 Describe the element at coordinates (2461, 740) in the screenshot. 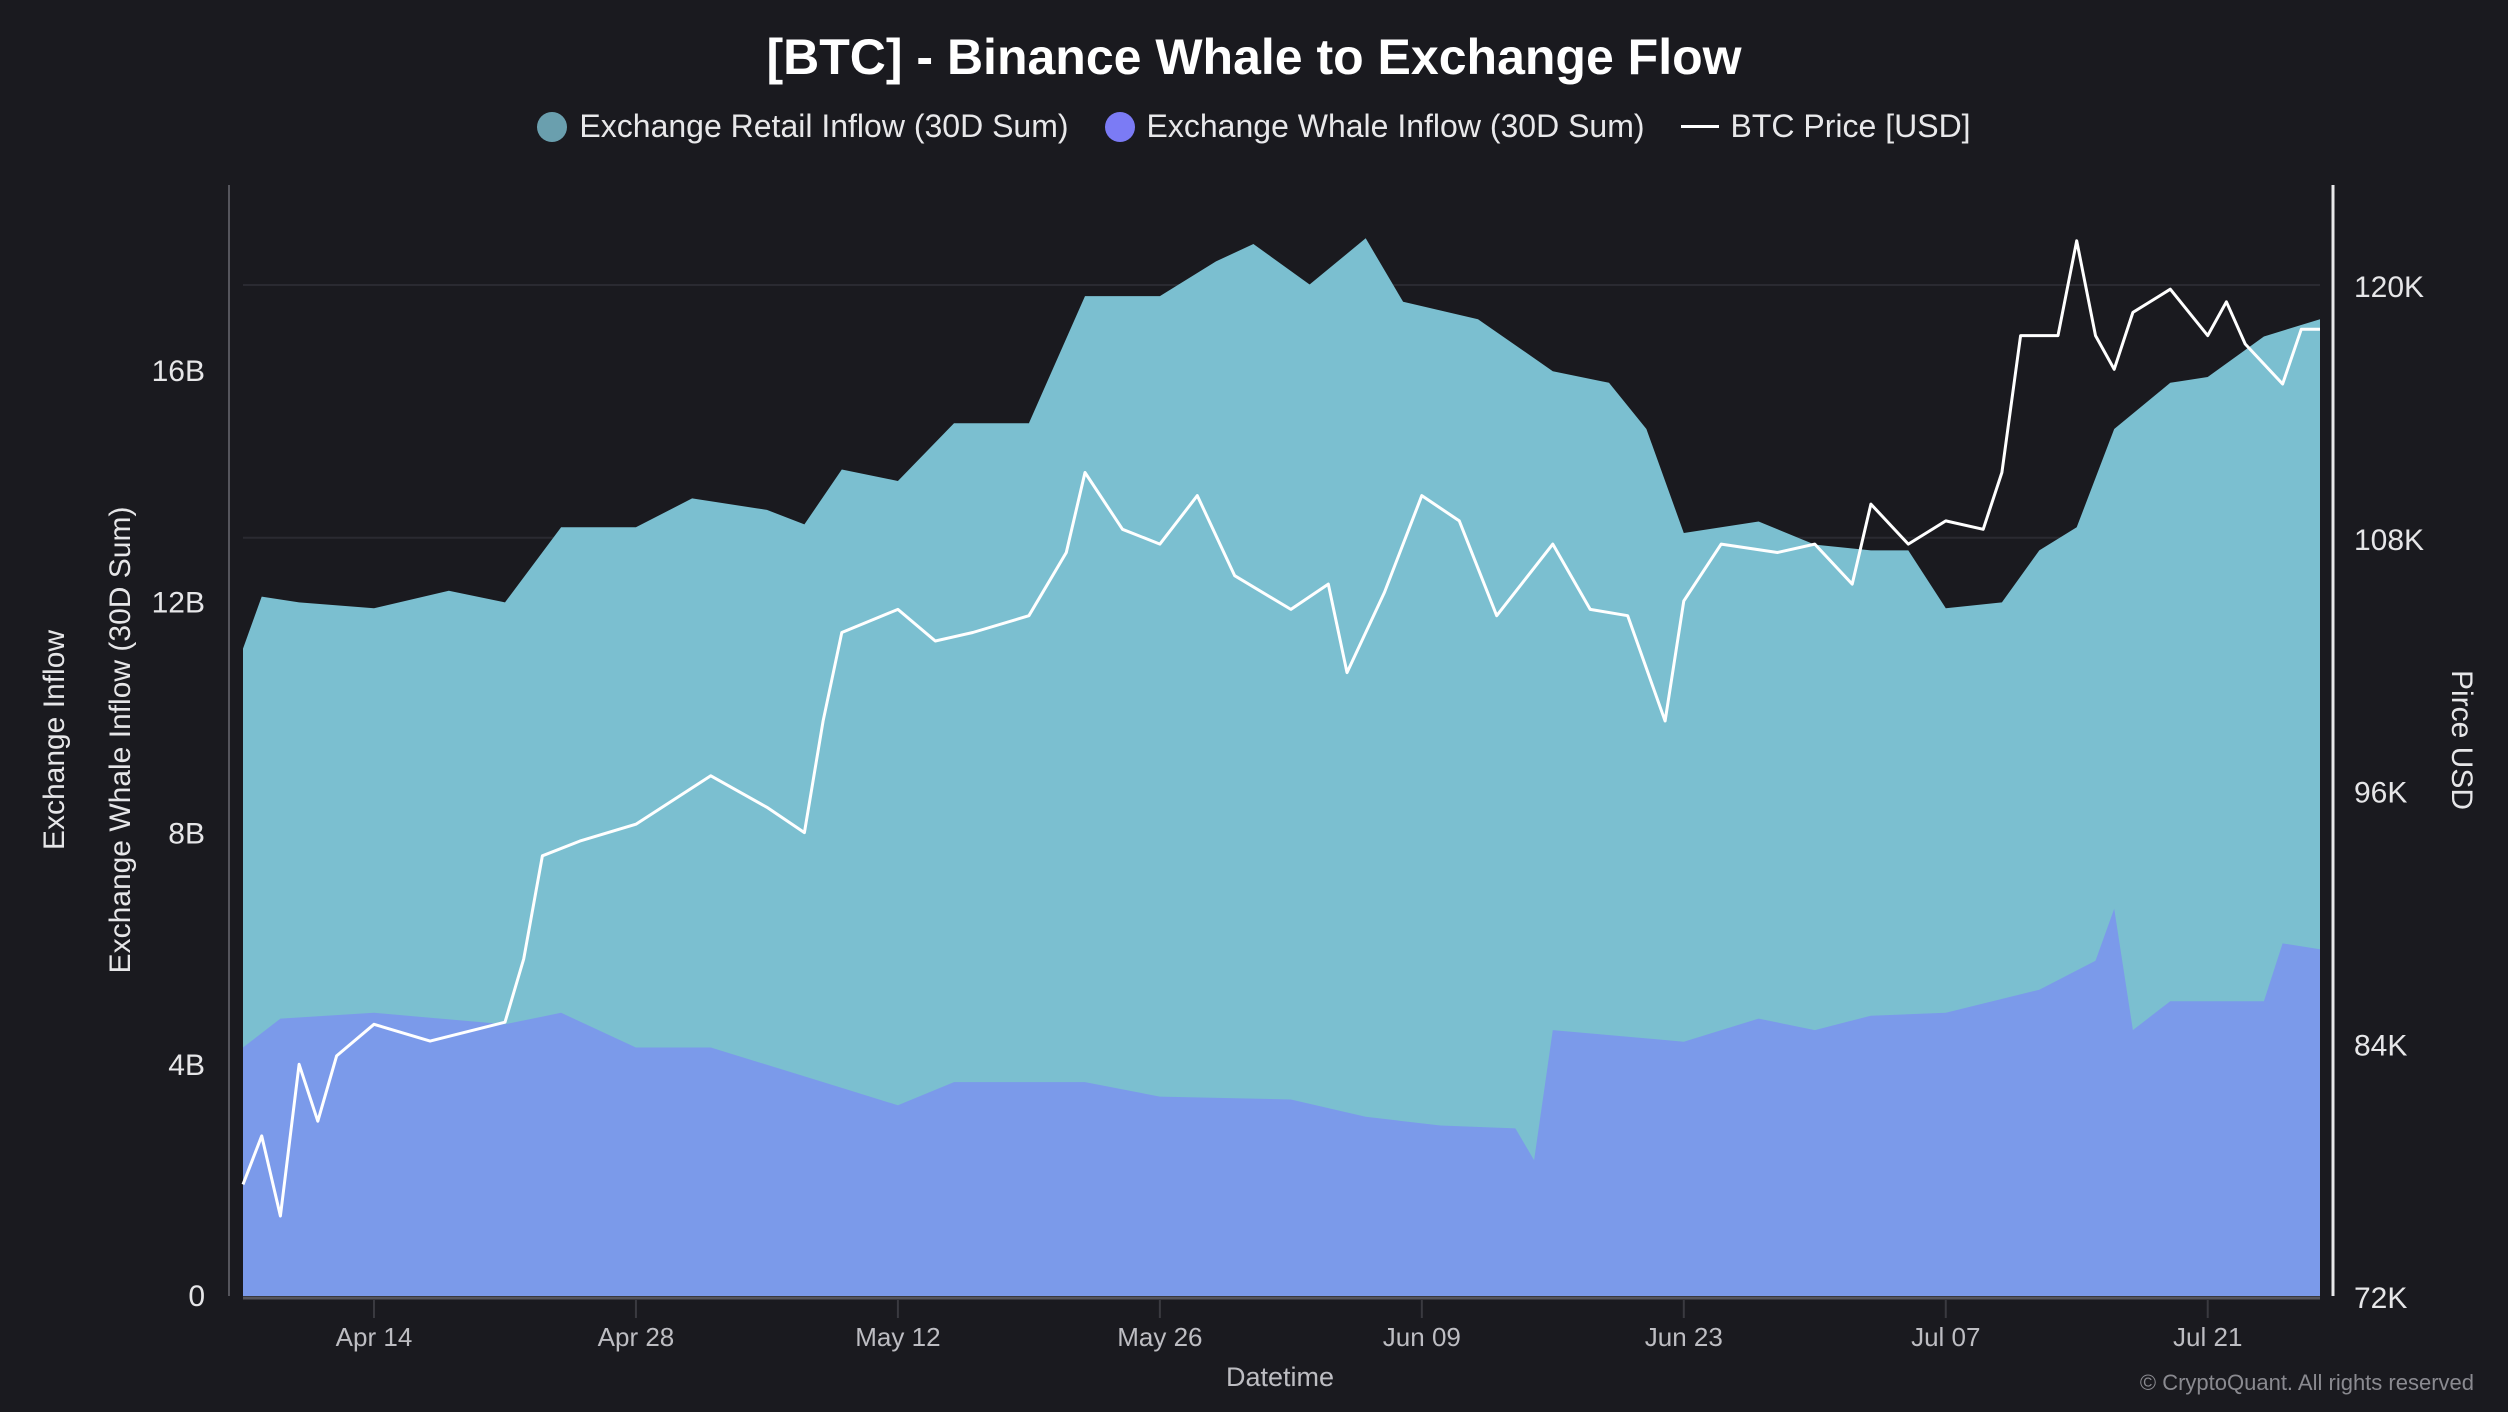

I see `y-axis-label-right: Pirce USD` at that location.